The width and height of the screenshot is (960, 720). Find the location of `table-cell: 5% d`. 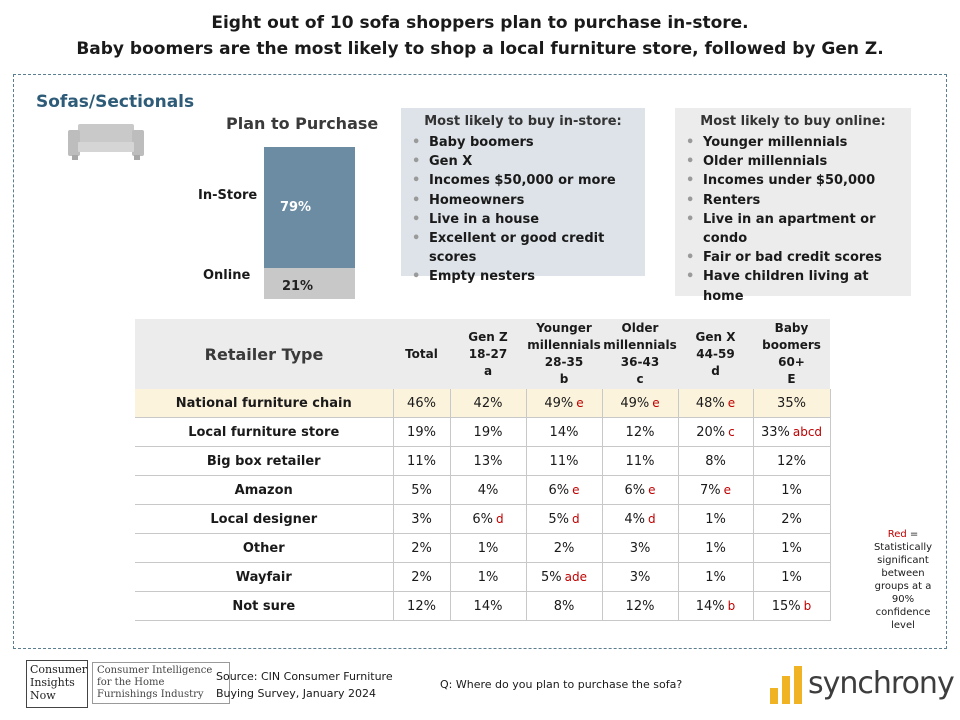

table-cell: 5% d is located at coordinates (564, 519).